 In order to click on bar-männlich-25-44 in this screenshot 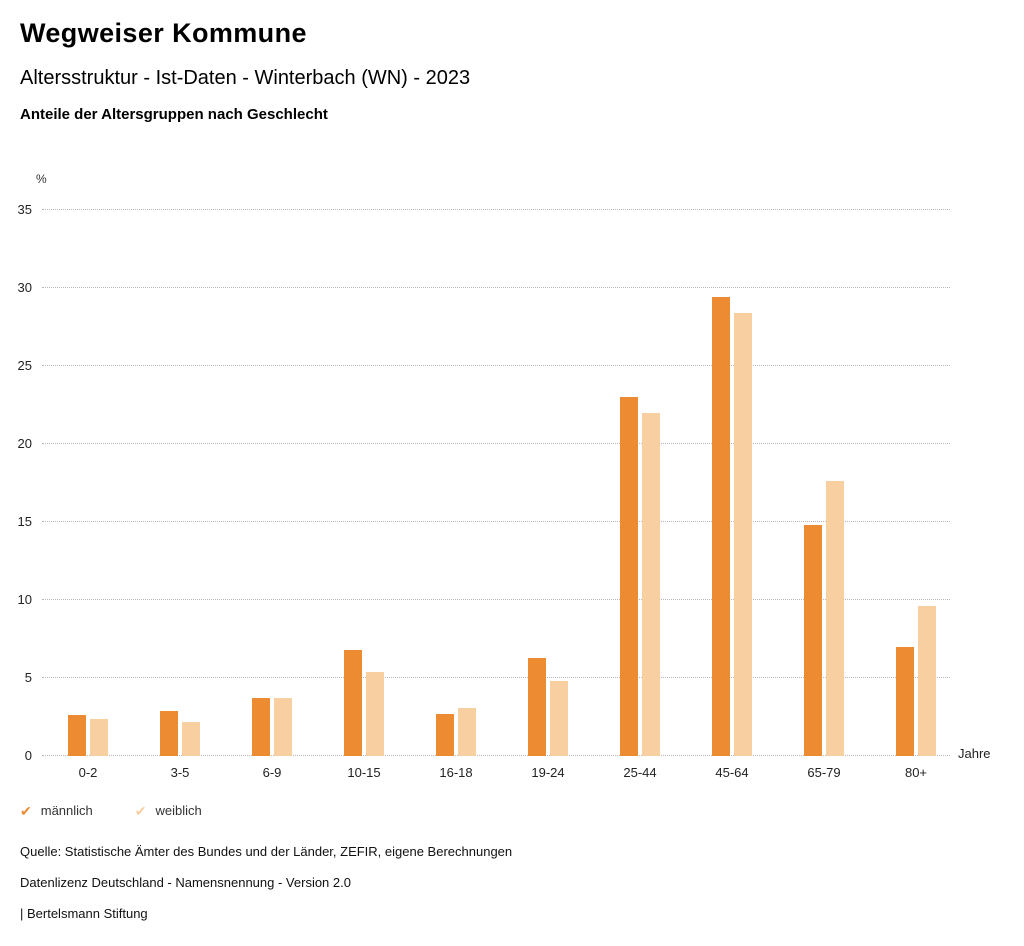, I will do `click(629, 576)`.